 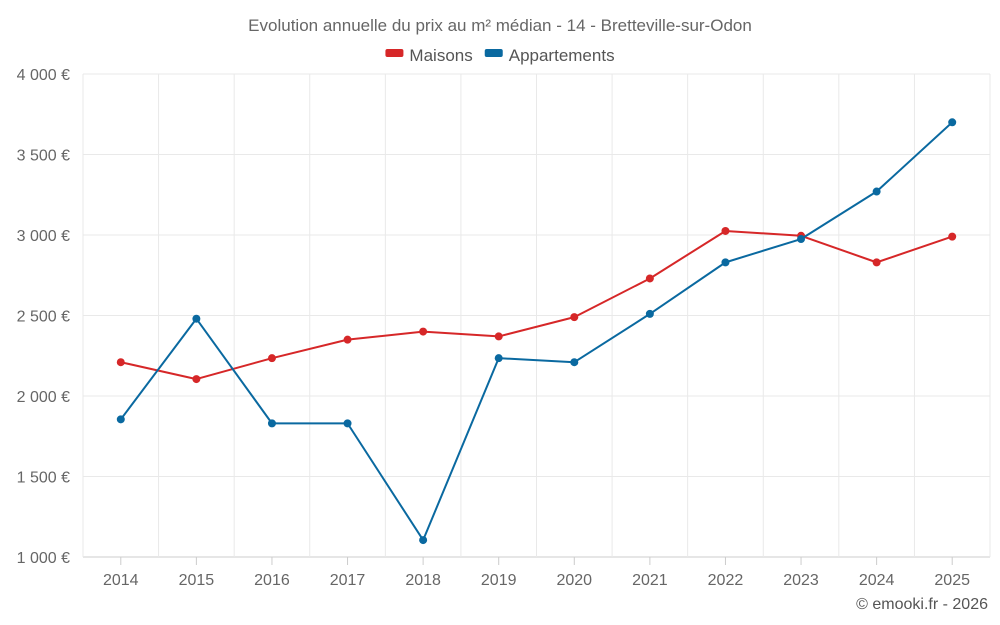 What do you see at coordinates (574, 580) in the screenshot?
I see `x-tick-label: 2020` at bounding box center [574, 580].